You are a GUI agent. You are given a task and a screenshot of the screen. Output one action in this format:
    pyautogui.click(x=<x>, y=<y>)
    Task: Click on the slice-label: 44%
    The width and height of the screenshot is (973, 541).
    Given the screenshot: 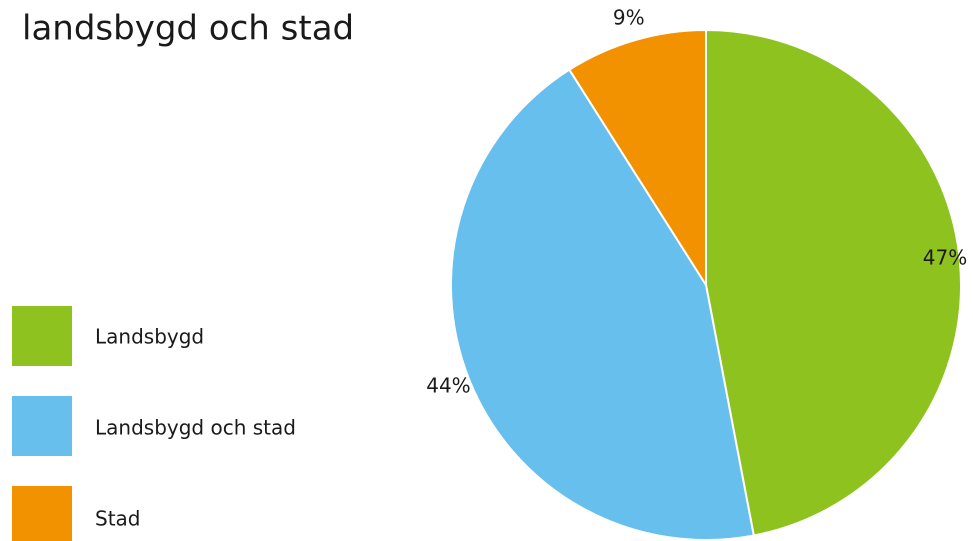 What is the action you would take?
    pyautogui.click(x=448, y=385)
    